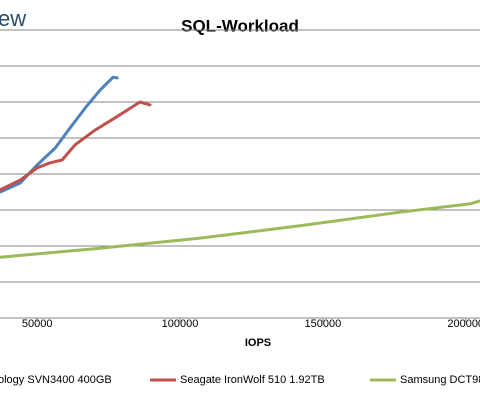  I want to click on x-axis-label: IOPS, so click(258, 343).